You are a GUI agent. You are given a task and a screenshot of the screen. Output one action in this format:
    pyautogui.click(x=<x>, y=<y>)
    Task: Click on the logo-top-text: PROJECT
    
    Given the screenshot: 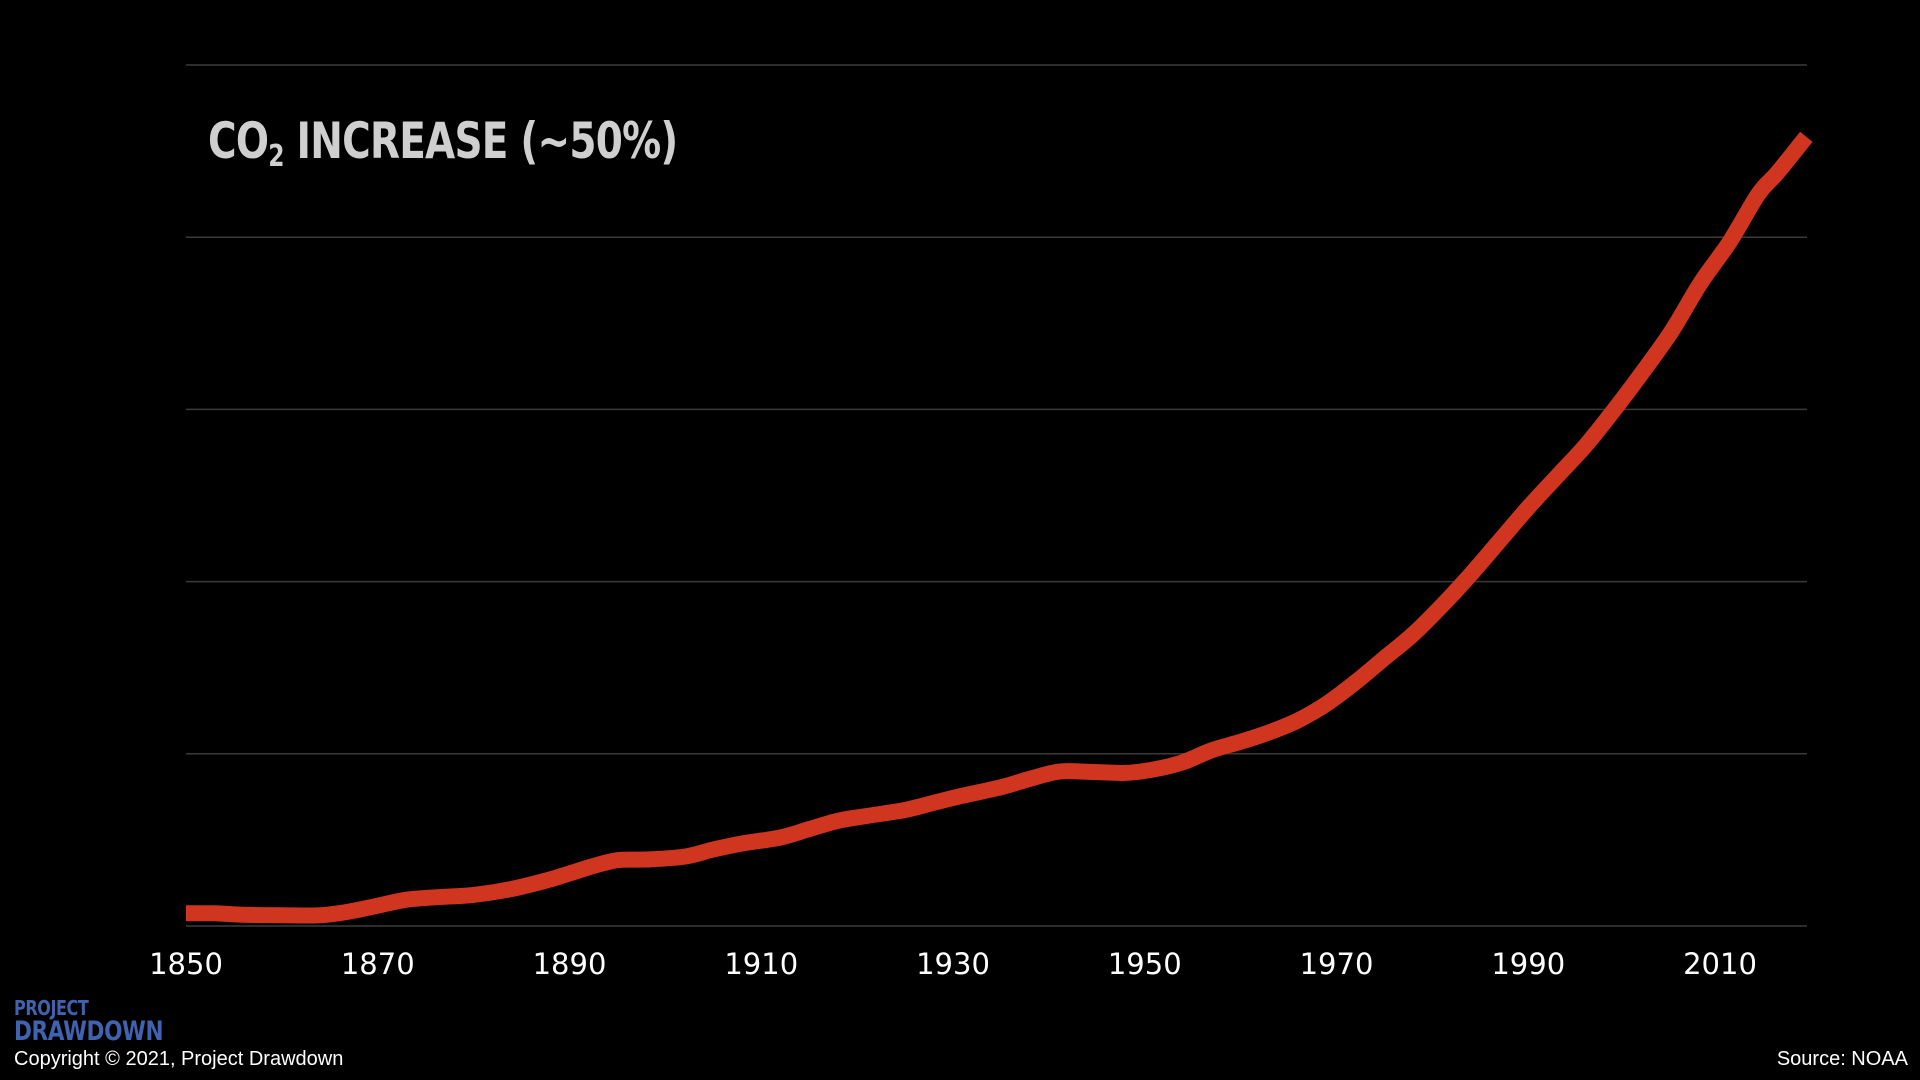 What is the action you would take?
    pyautogui.click(x=51, y=1008)
    